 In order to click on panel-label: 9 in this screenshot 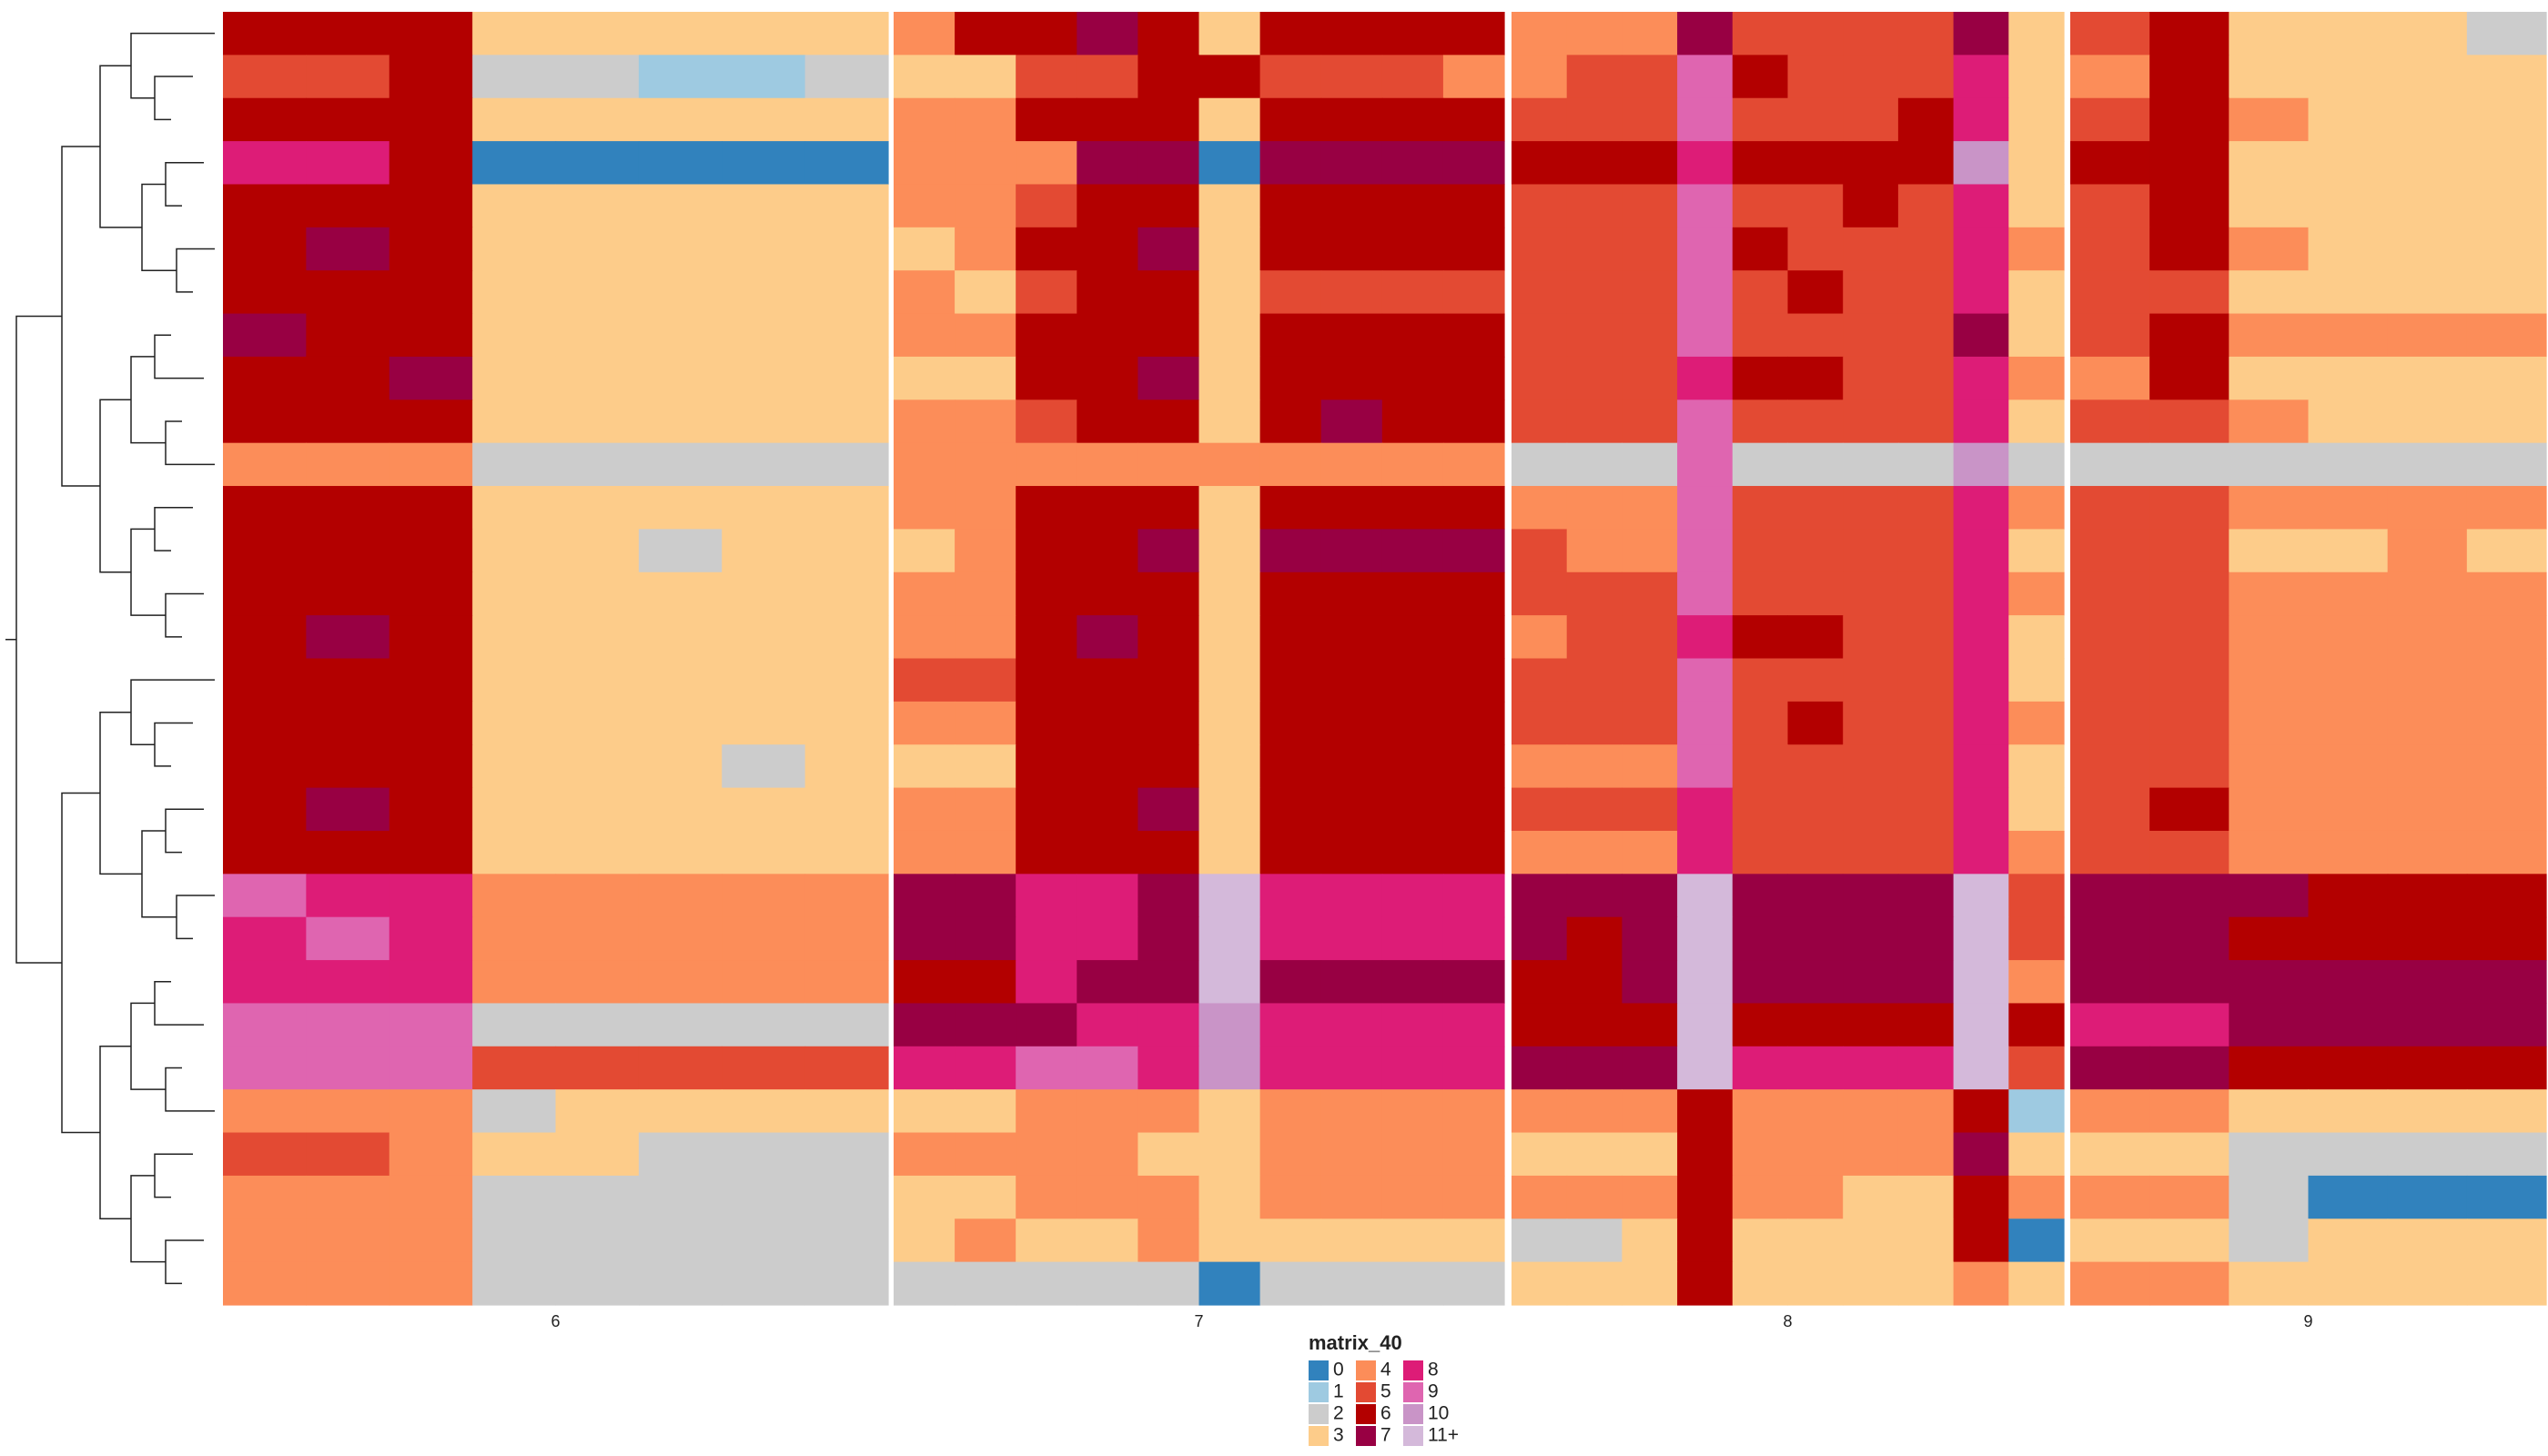, I will do `click(2307, 1321)`.